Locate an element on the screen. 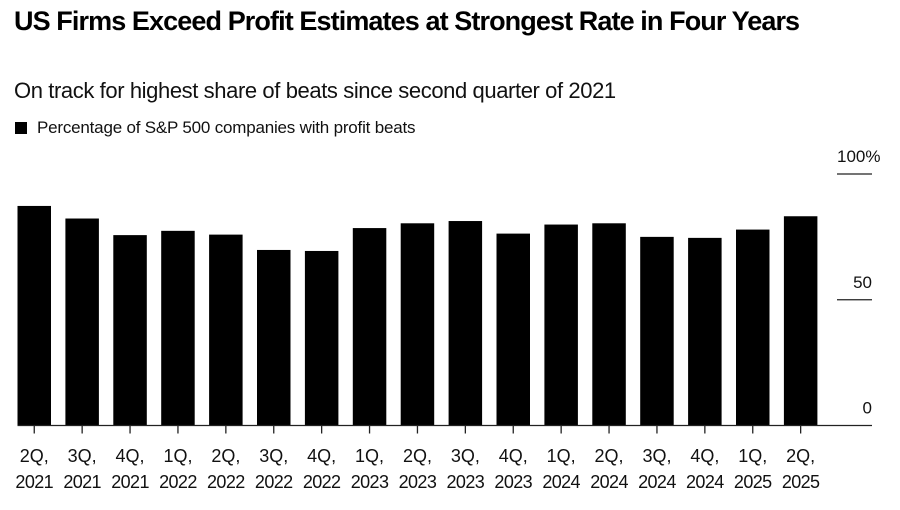 This screenshot has height=510, width=900. y-axis: 100% 50 0 is located at coordinates (858, 282).